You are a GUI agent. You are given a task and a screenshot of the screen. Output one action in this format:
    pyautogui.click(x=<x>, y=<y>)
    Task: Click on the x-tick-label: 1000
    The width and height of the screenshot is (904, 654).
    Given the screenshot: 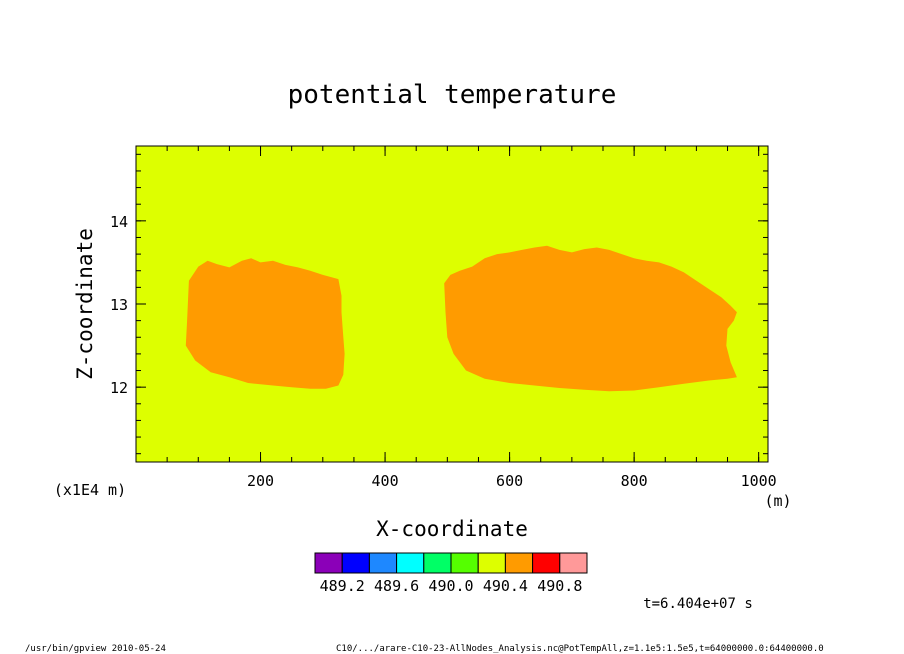 What is the action you would take?
    pyautogui.click(x=759, y=481)
    